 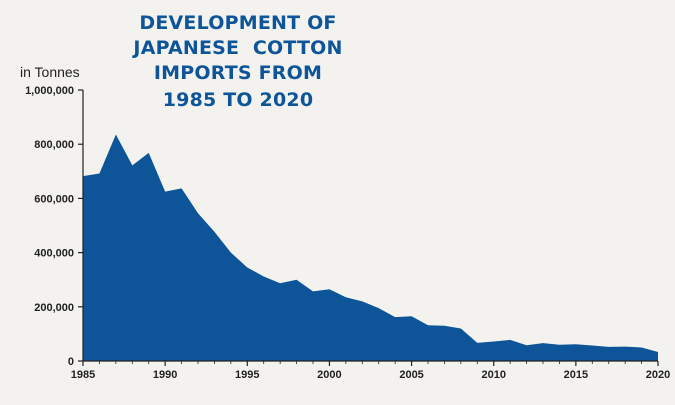 I want to click on y-tick-label: 200,000, so click(x=54, y=308).